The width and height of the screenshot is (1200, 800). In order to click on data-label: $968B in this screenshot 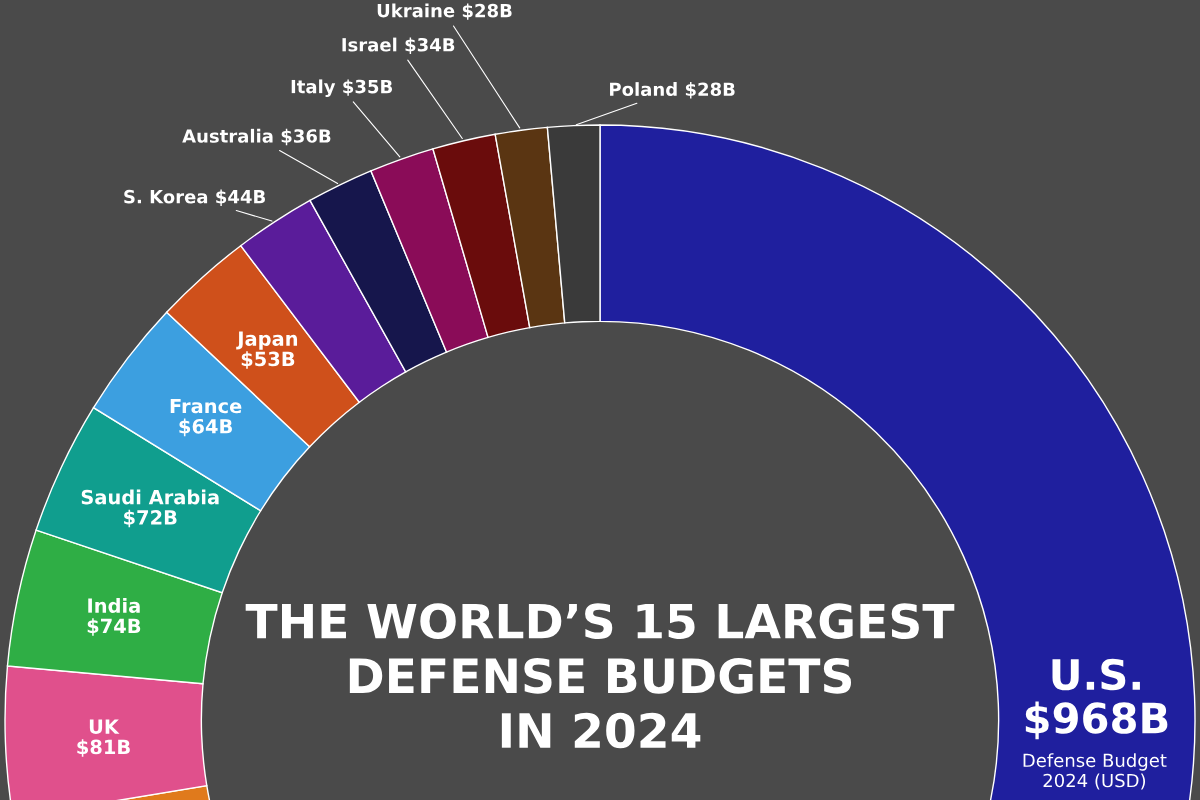, I will do `click(1096, 720)`.